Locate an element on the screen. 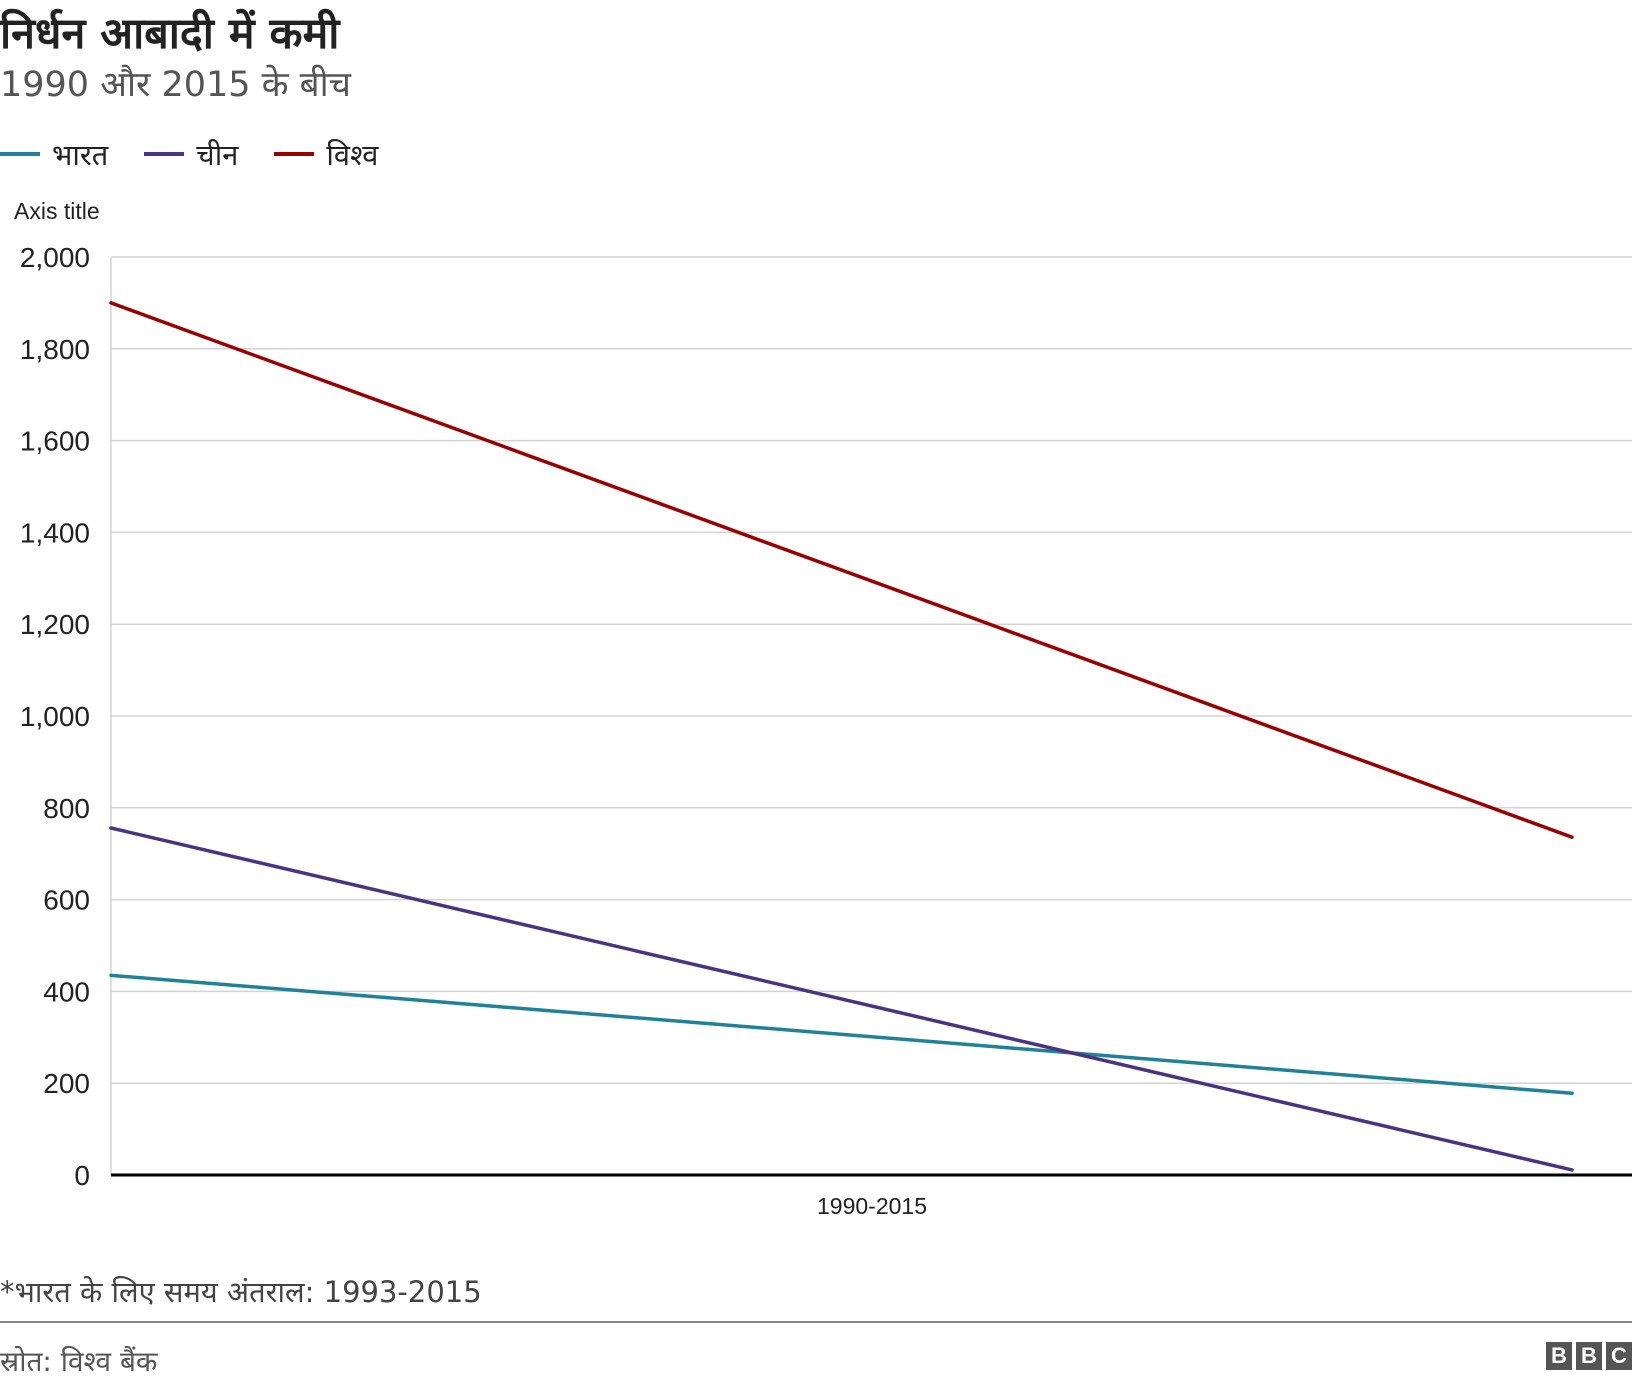 The width and height of the screenshot is (1632, 1390). y-axis-title: Axis title is located at coordinates (57, 211).